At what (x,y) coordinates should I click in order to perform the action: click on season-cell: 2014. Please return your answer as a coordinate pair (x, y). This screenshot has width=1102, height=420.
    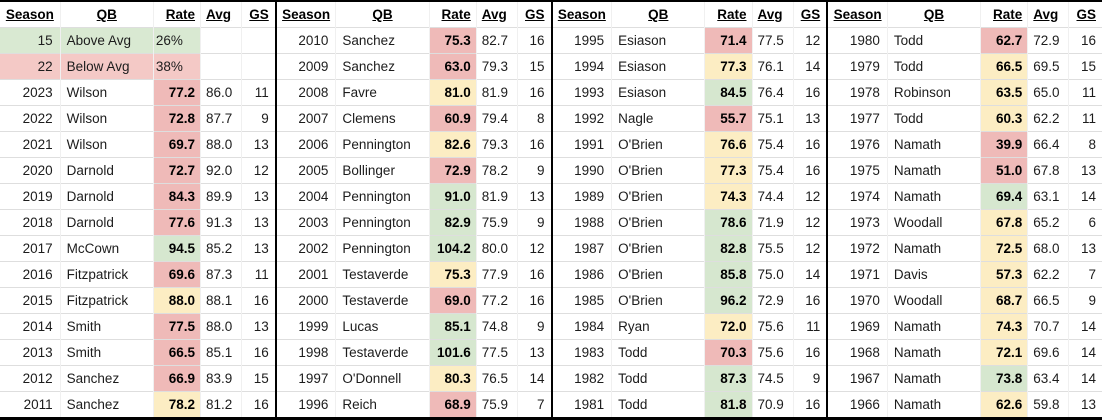
    Looking at the image, I should click on (30, 326).